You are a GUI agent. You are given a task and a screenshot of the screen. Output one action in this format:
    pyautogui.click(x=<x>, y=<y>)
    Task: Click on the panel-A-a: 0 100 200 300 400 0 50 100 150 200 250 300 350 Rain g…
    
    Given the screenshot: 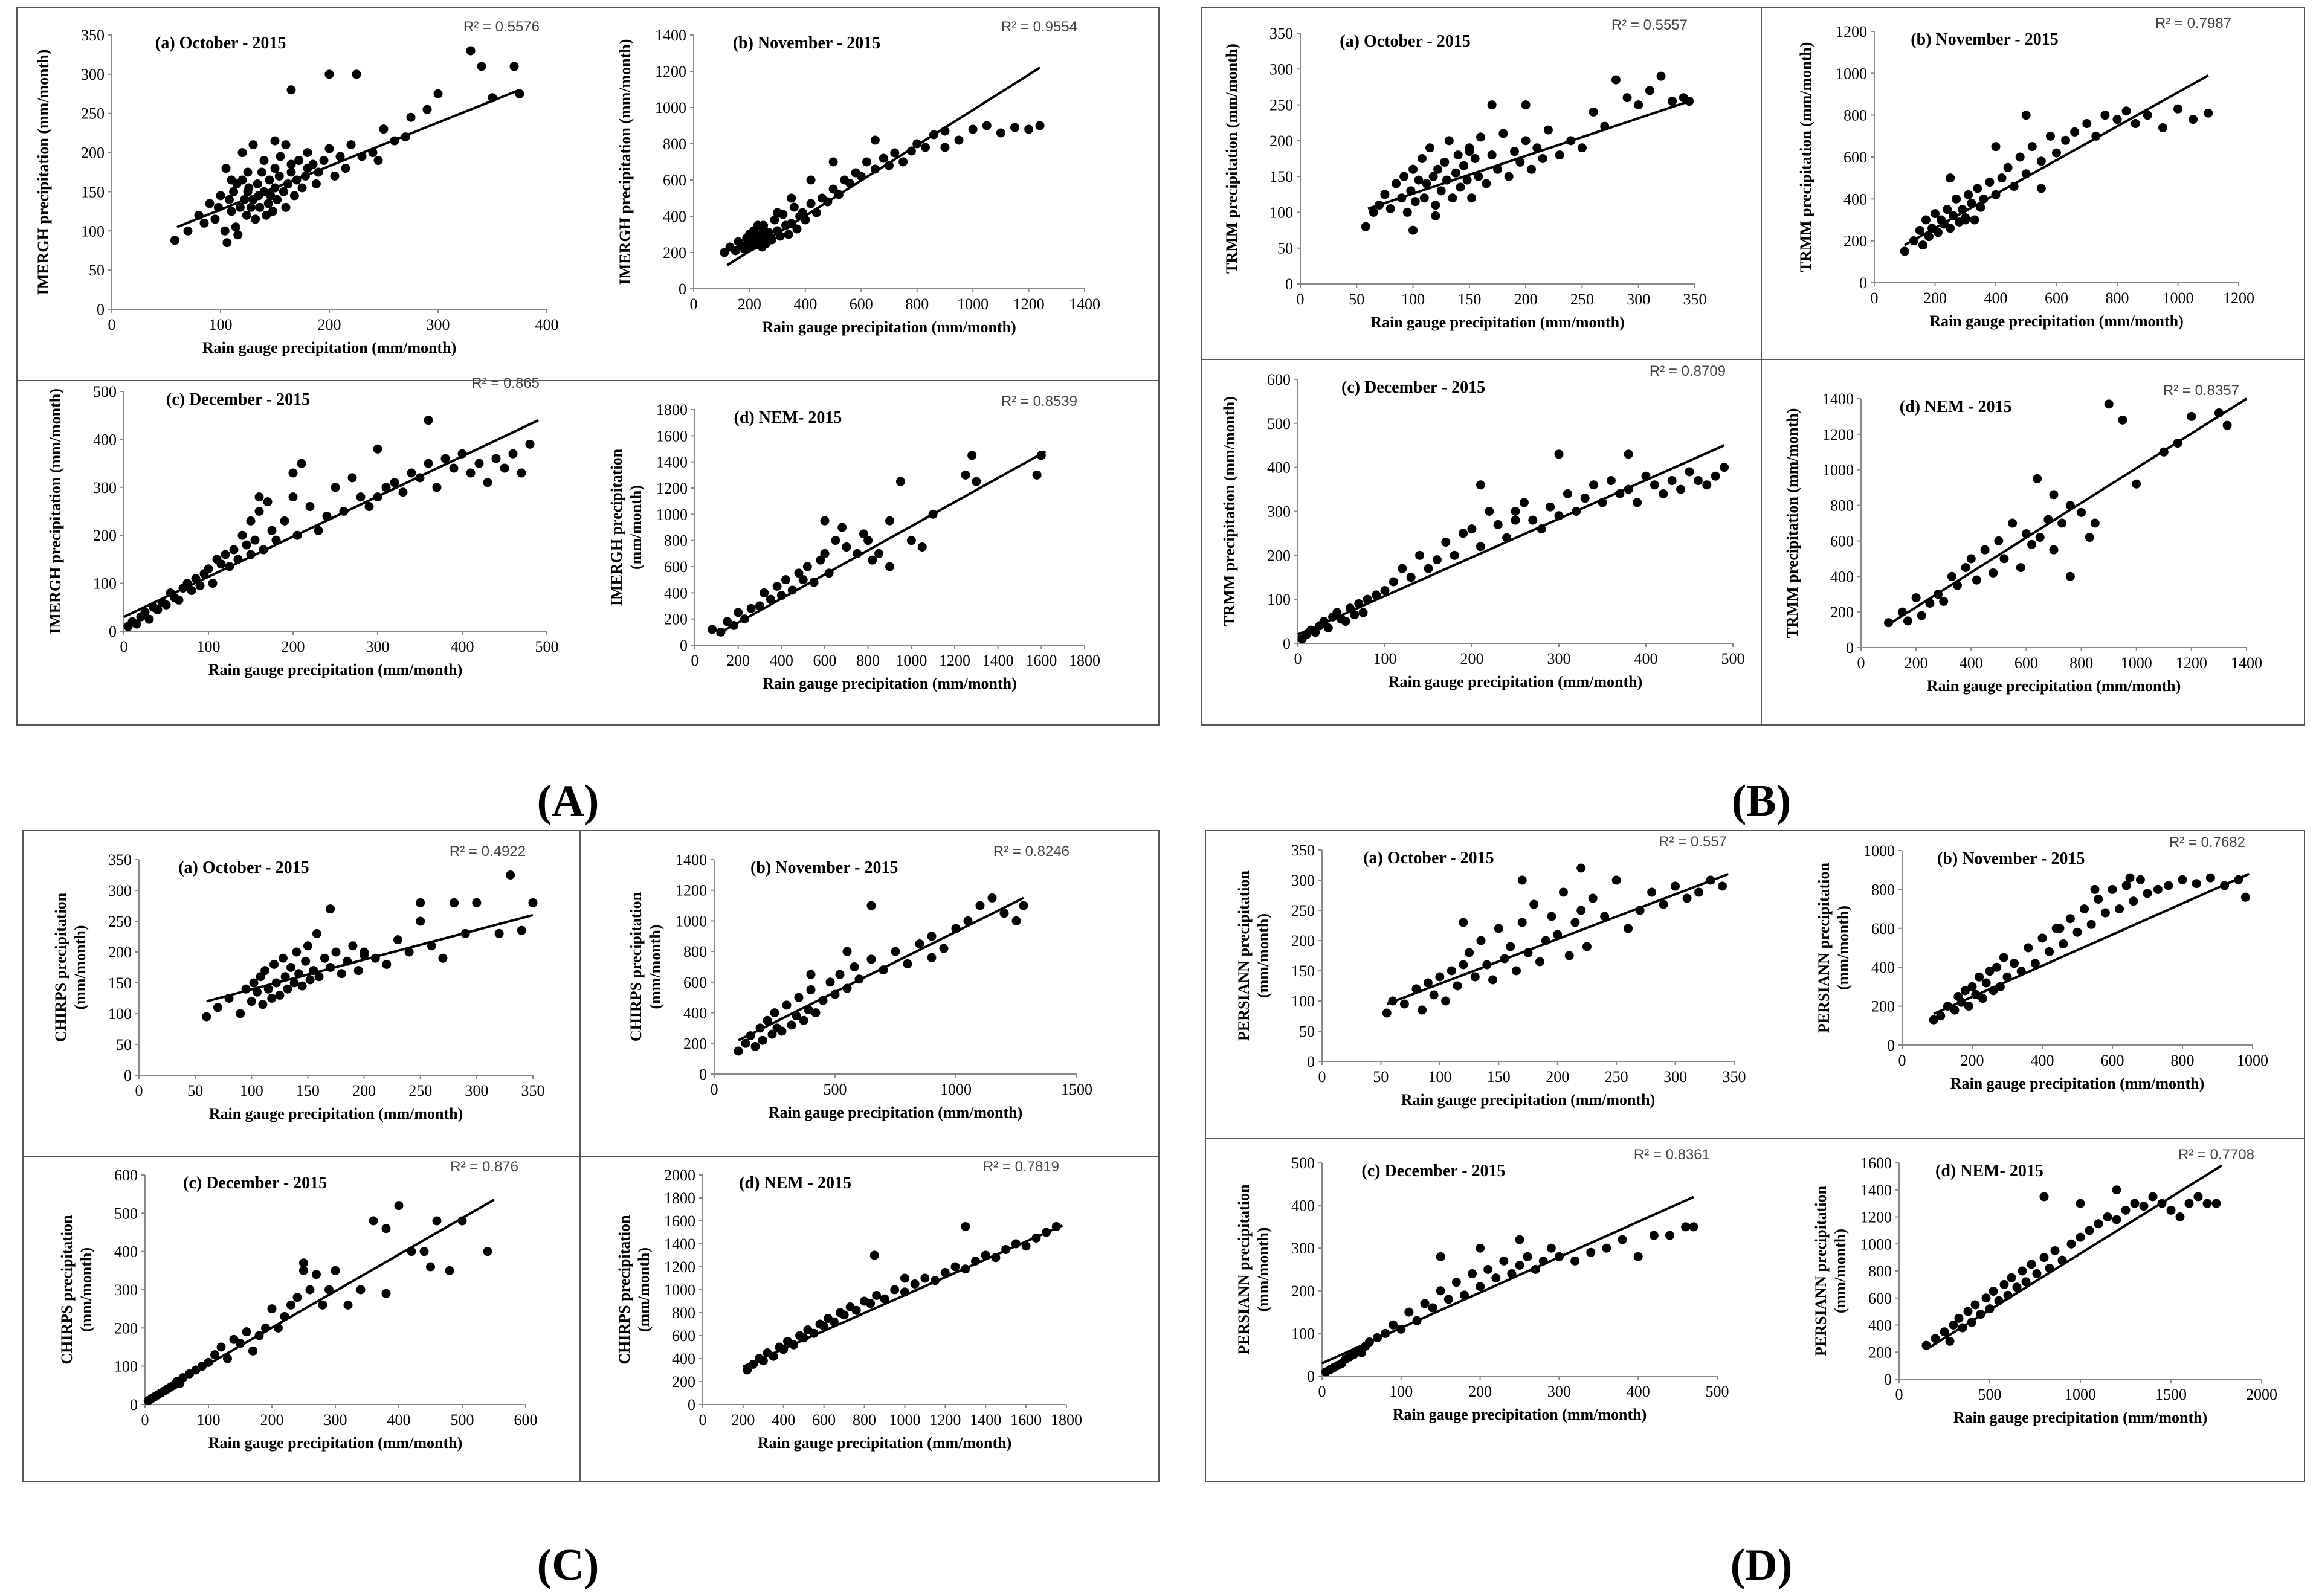 What is the action you would take?
    pyautogui.click(x=296, y=187)
    